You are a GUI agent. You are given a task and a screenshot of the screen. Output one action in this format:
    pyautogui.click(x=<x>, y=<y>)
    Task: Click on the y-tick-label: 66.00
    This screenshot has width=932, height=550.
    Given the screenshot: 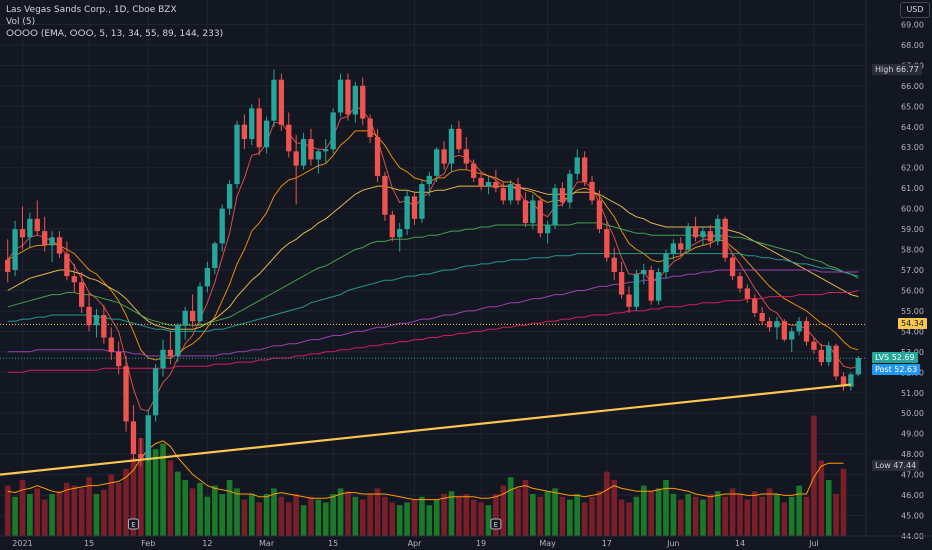 What is the action you would take?
    pyautogui.click(x=912, y=86)
    